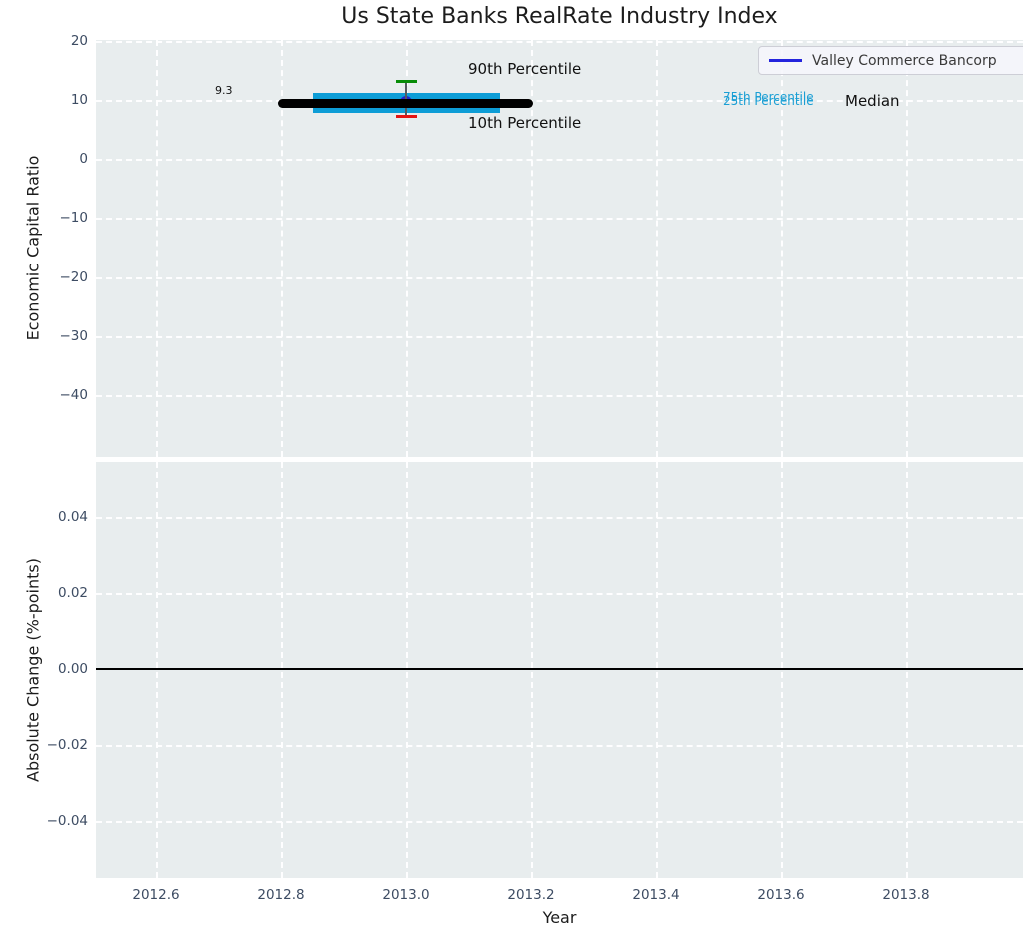 This screenshot has width=1034, height=942. I want to click on bottom-y-axis-label: Absolute Change (%-points), so click(33, 670).